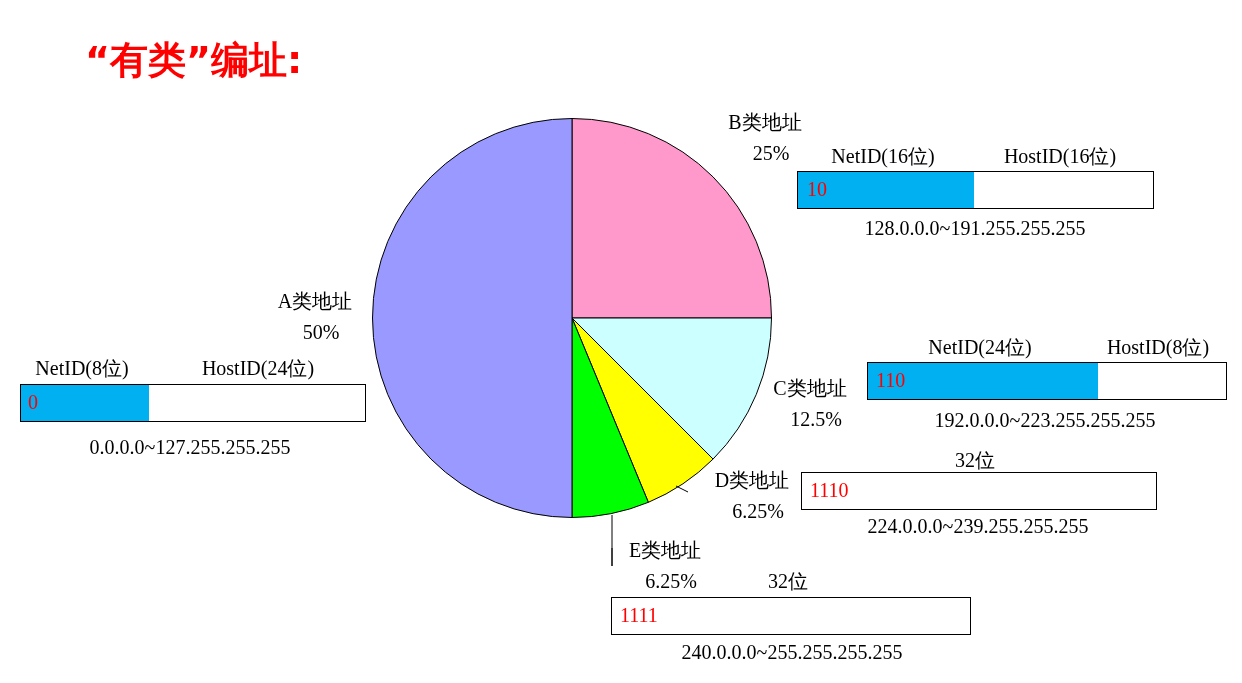  I want to click on text: 128.0.0.0~191.255.255.255, so click(975, 228).